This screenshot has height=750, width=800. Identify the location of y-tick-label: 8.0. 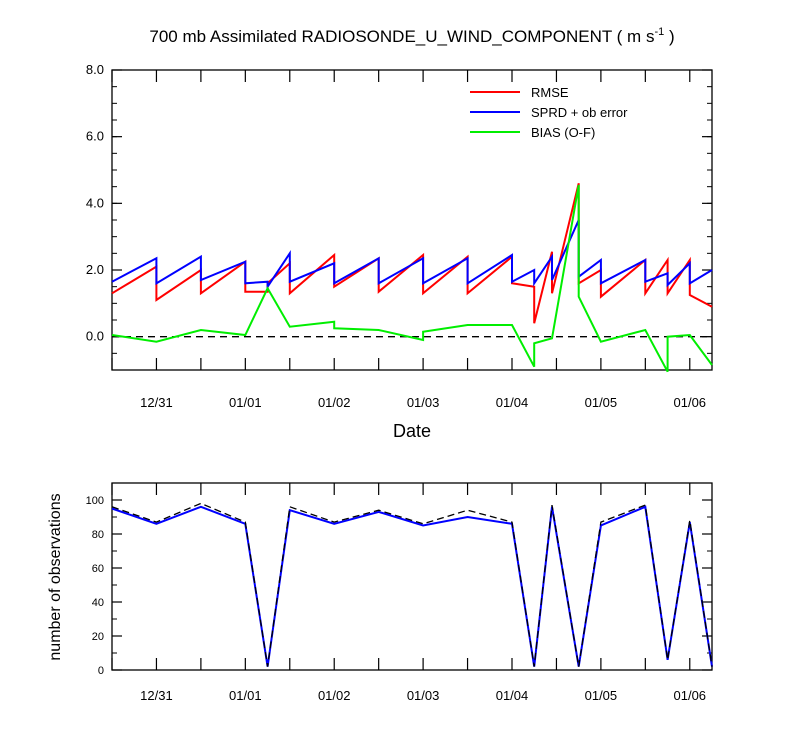
(95, 69).